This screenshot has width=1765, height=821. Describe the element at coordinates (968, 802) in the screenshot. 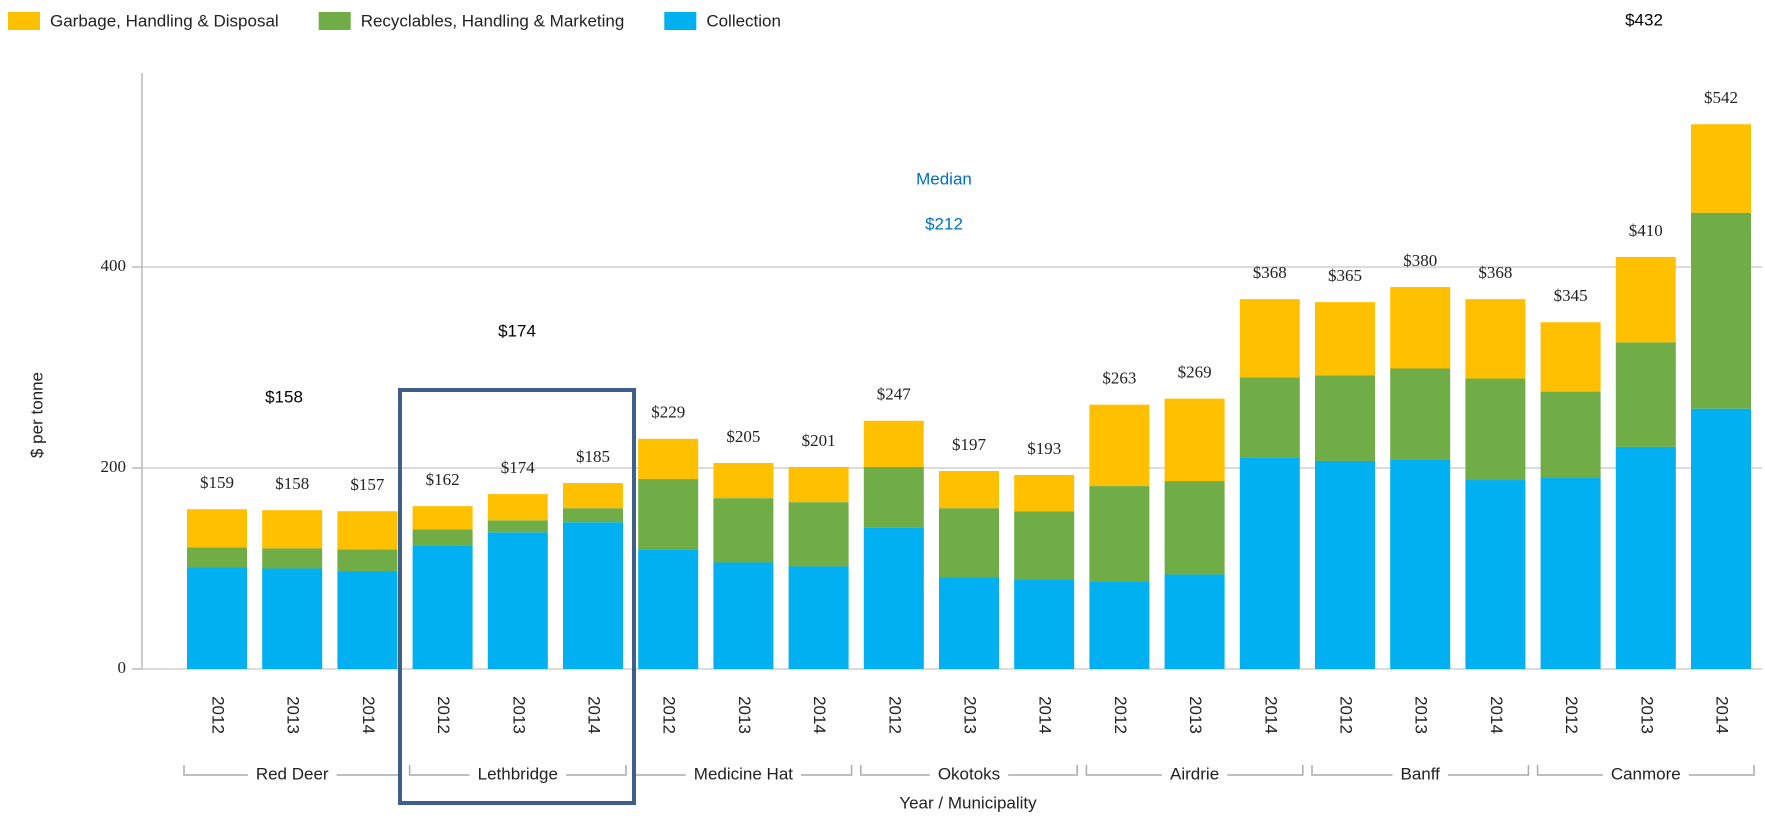

I see `x-axis-label: Year / Municipality` at that location.